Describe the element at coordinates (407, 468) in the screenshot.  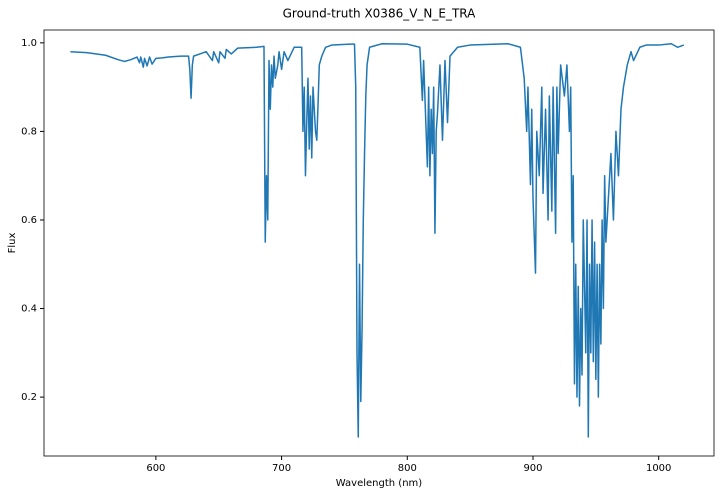
I see `x-tick-label: 800` at that location.